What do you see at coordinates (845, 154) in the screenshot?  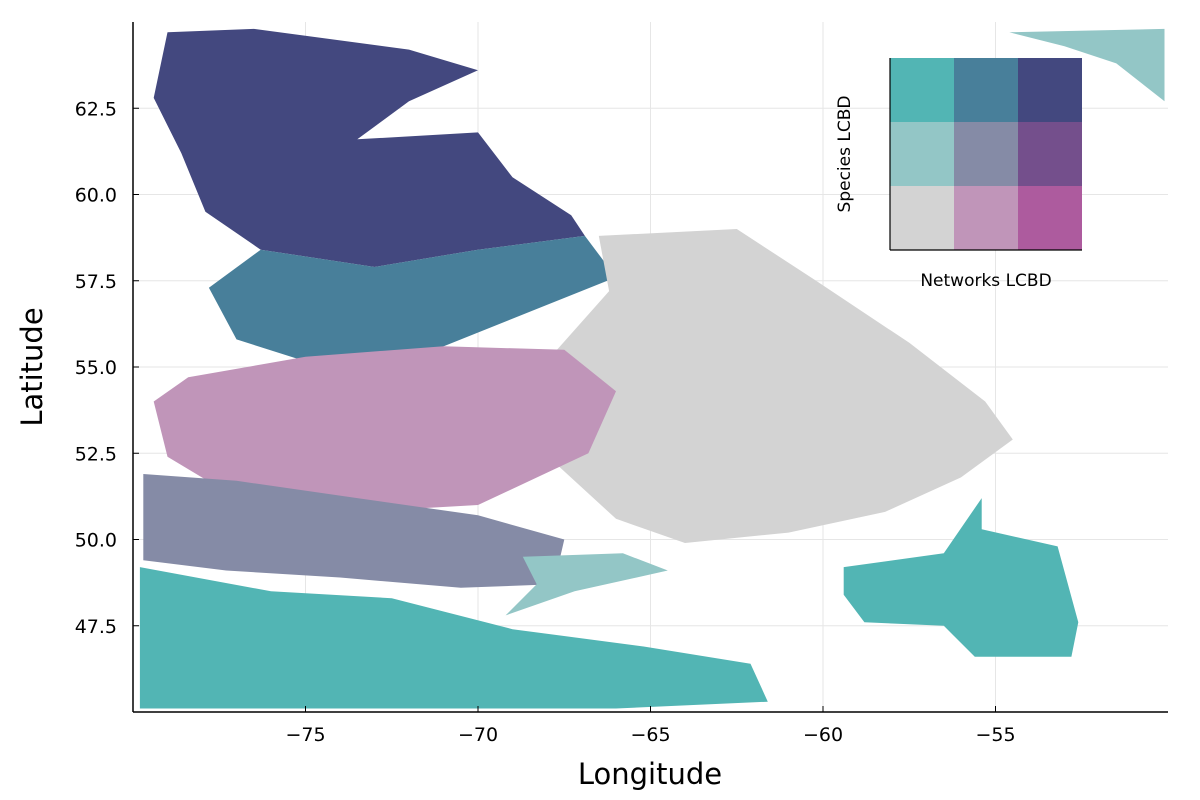 I see `legend-y-label: Species LCBD` at bounding box center [845, 154].